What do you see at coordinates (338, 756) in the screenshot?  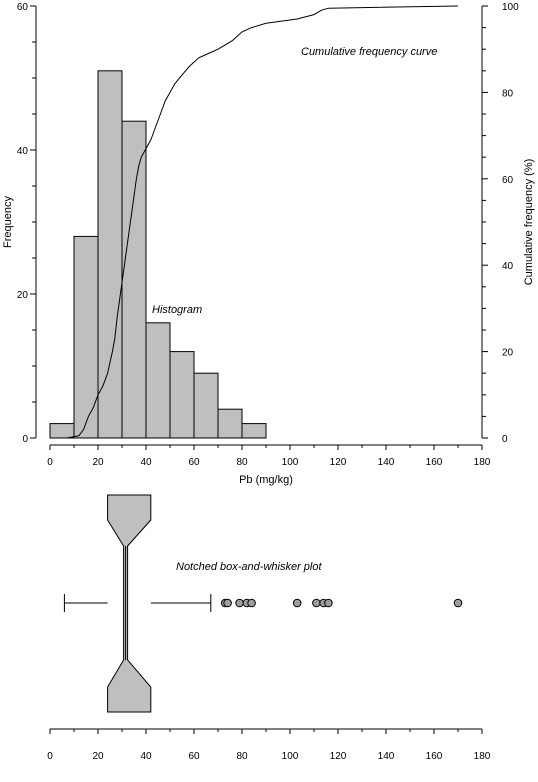 I see `boxplot-x-tick-label: 120` at bounding box center [338, 756].